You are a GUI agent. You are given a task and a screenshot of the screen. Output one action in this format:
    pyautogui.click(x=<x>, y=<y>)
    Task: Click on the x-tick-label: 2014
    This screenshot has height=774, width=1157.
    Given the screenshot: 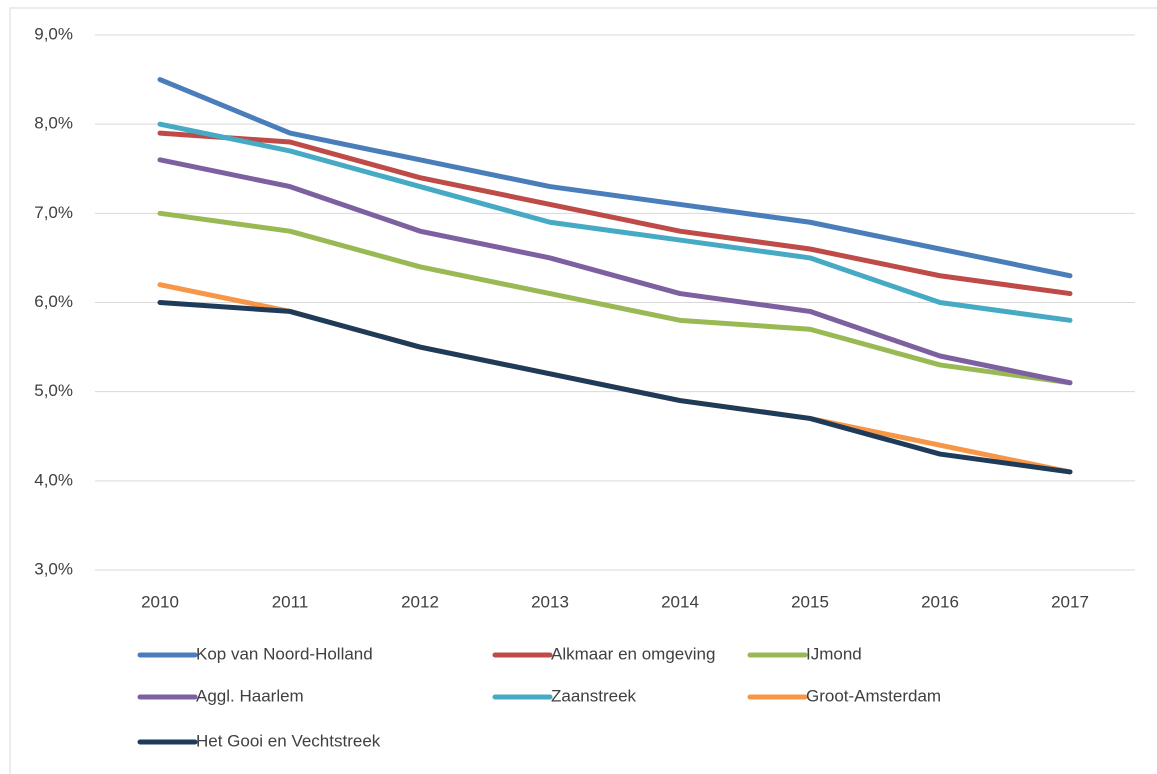 What is the action you would take?
    pyautogui.click(x=680, y=601)
    